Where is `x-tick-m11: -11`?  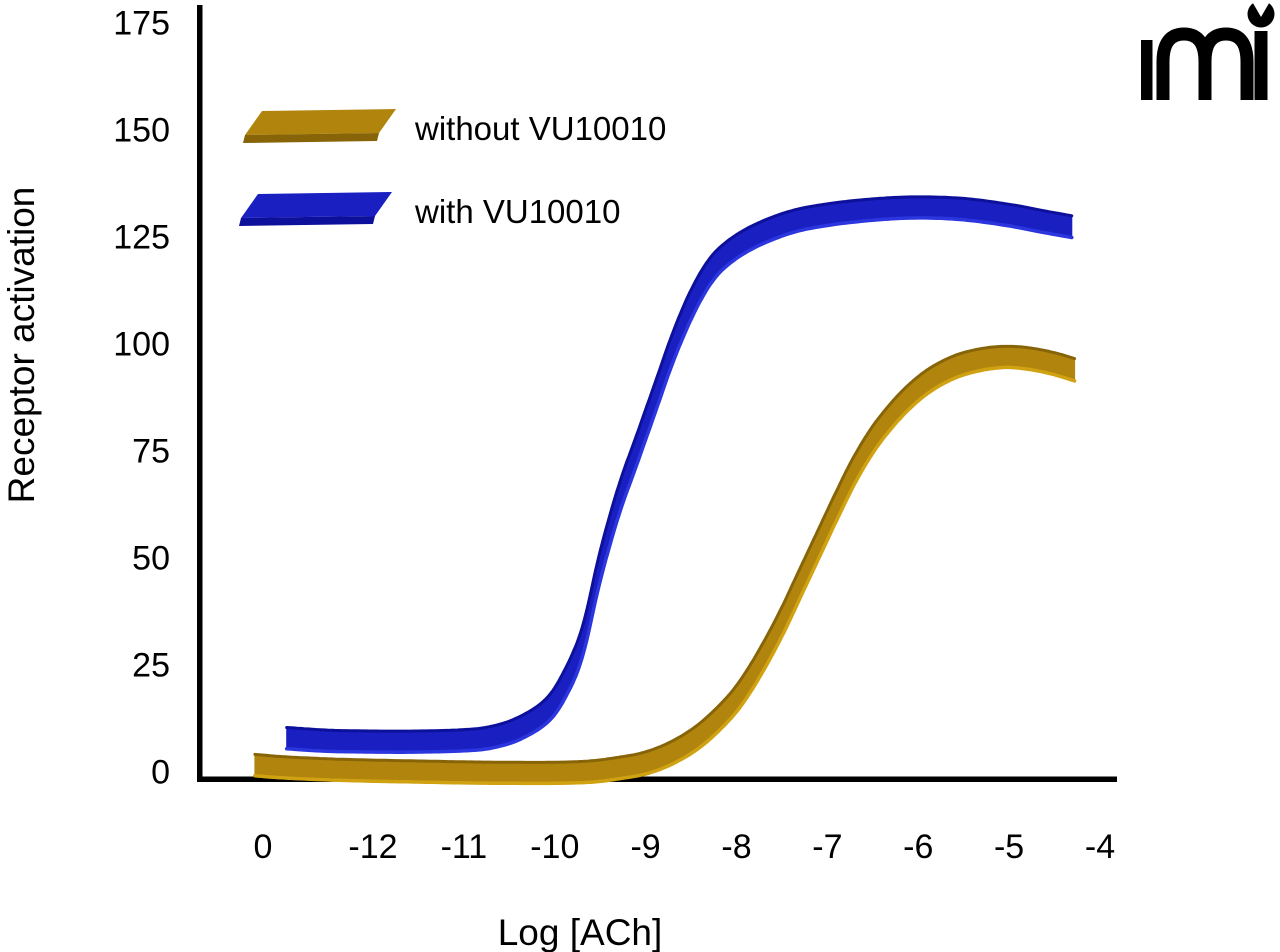
x-tick-m11: -11 is located at coordinates (464, 847).